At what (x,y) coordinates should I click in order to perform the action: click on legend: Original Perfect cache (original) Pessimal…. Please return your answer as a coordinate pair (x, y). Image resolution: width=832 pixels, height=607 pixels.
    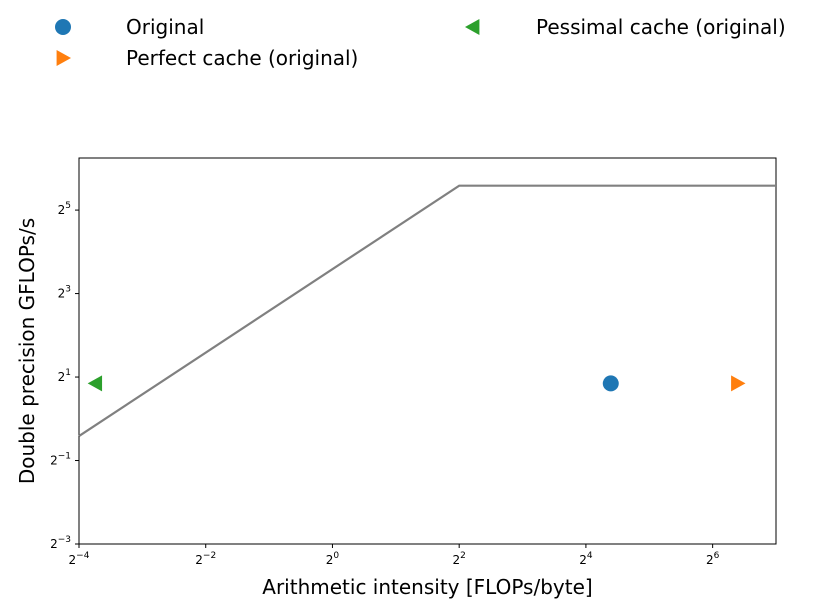
    Looking at the image, I should click on (420, 42).